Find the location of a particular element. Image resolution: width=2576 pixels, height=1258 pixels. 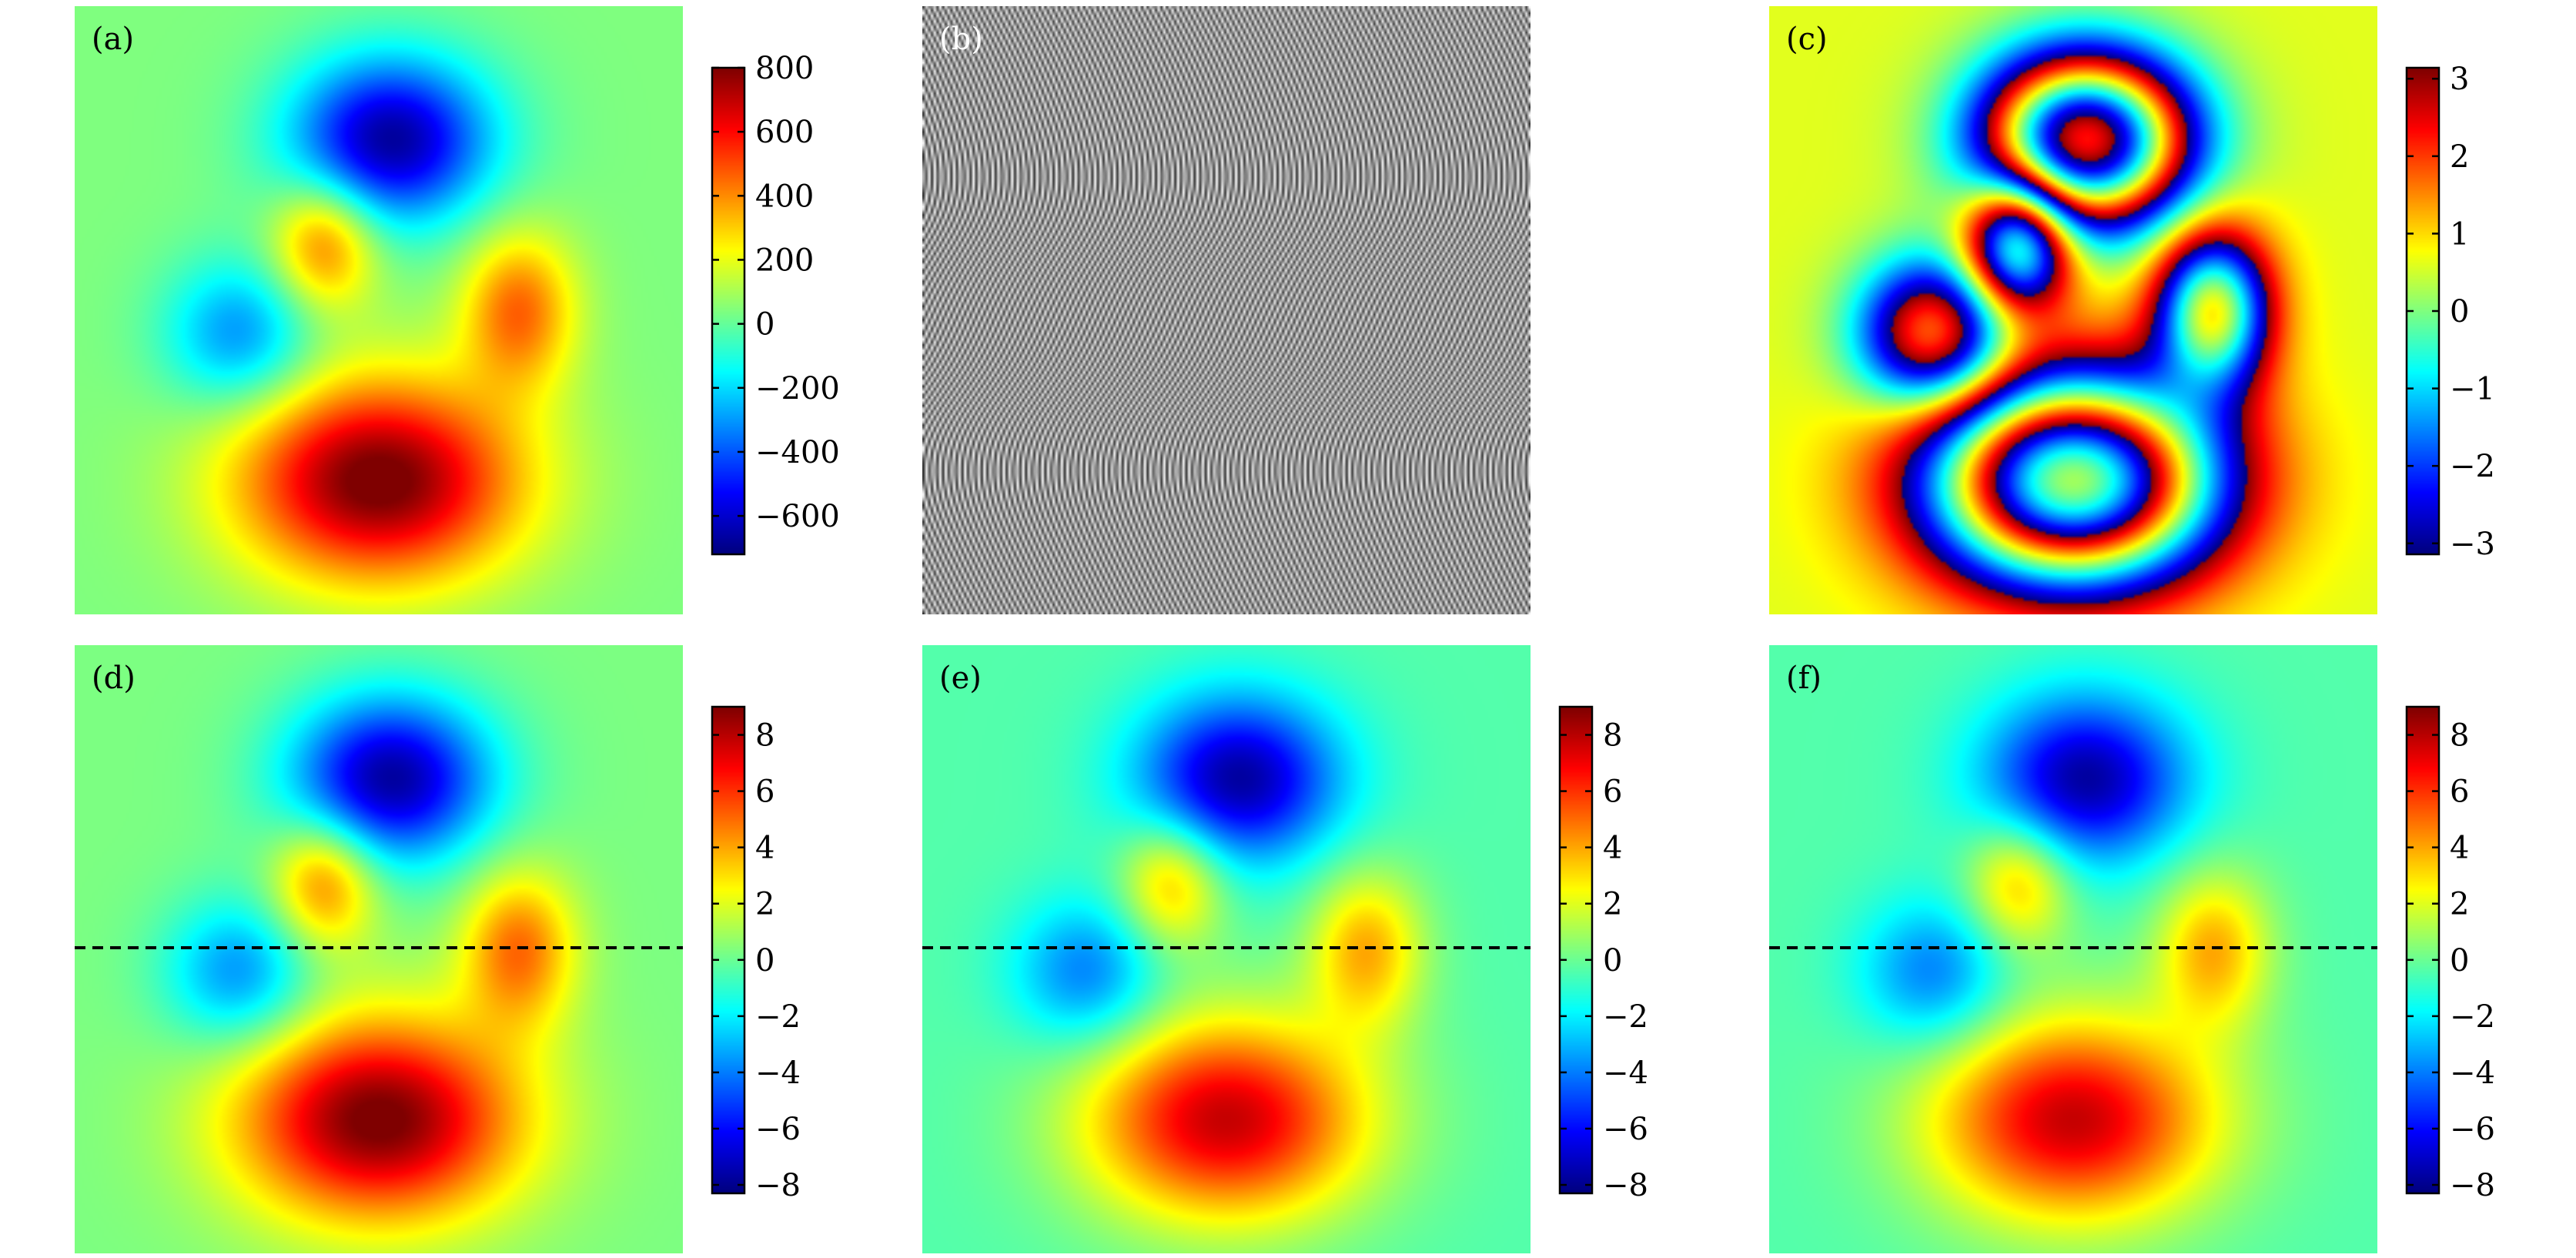

colorbar-tick-label-e-7: −6 is located at coordinates (1625, 1129).